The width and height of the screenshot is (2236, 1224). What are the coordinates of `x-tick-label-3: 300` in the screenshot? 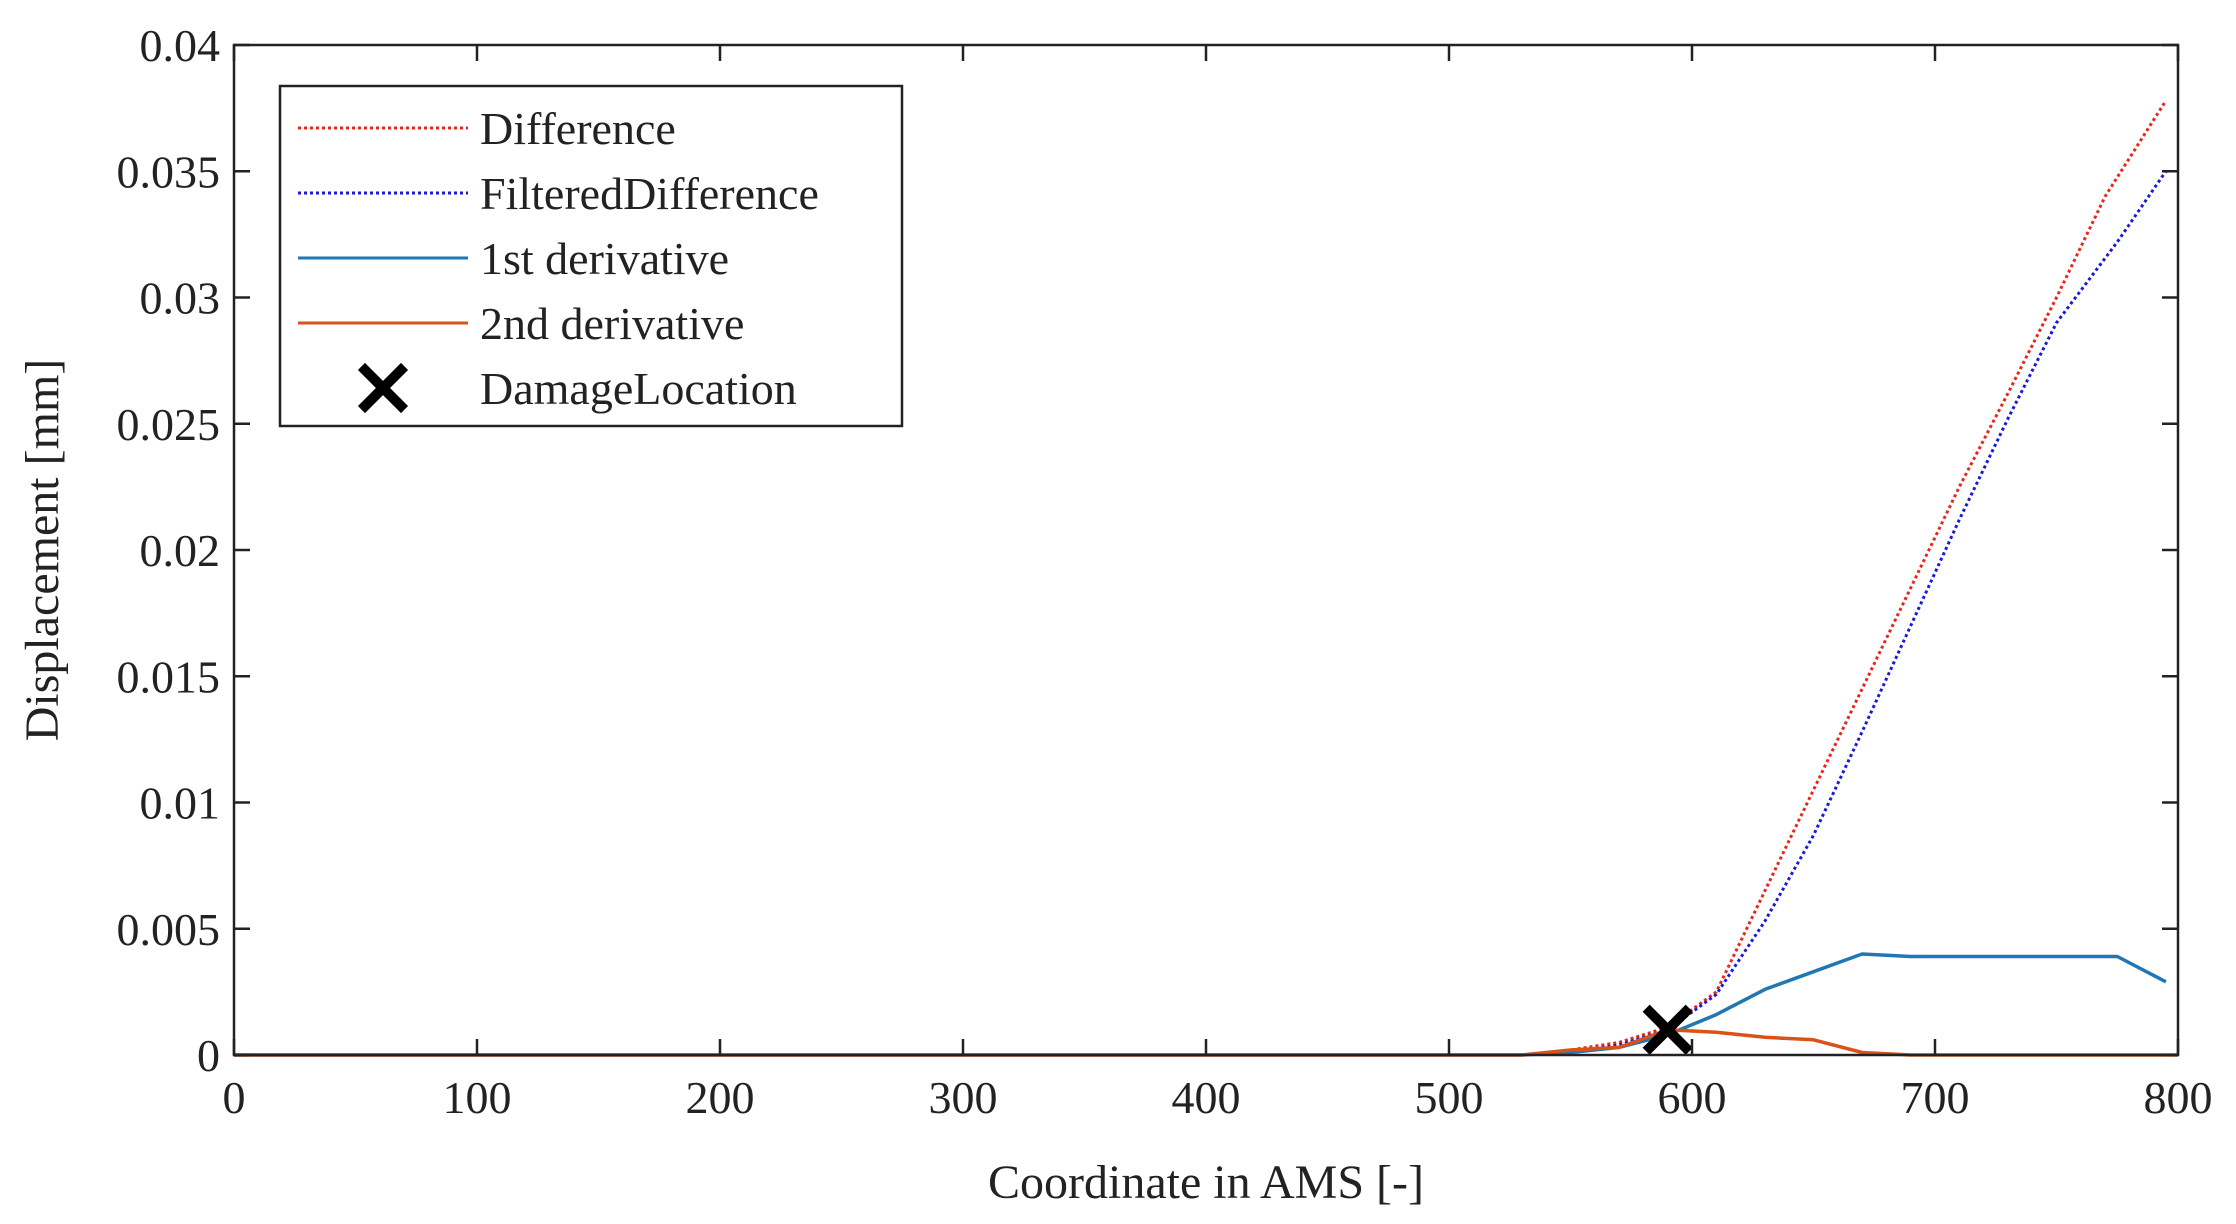 It's located at (963, 1097).